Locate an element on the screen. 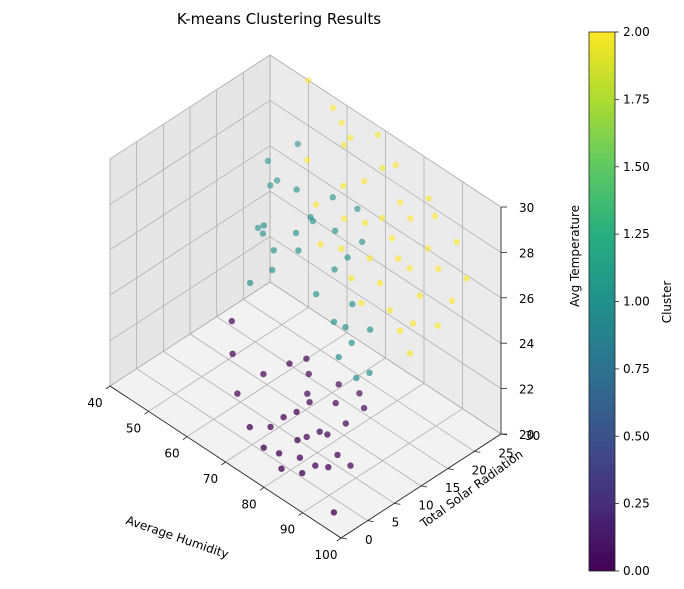 The width and height of the screenshot is (684, 589). z-tick-label: 22 is located at coordinates (526, 390).